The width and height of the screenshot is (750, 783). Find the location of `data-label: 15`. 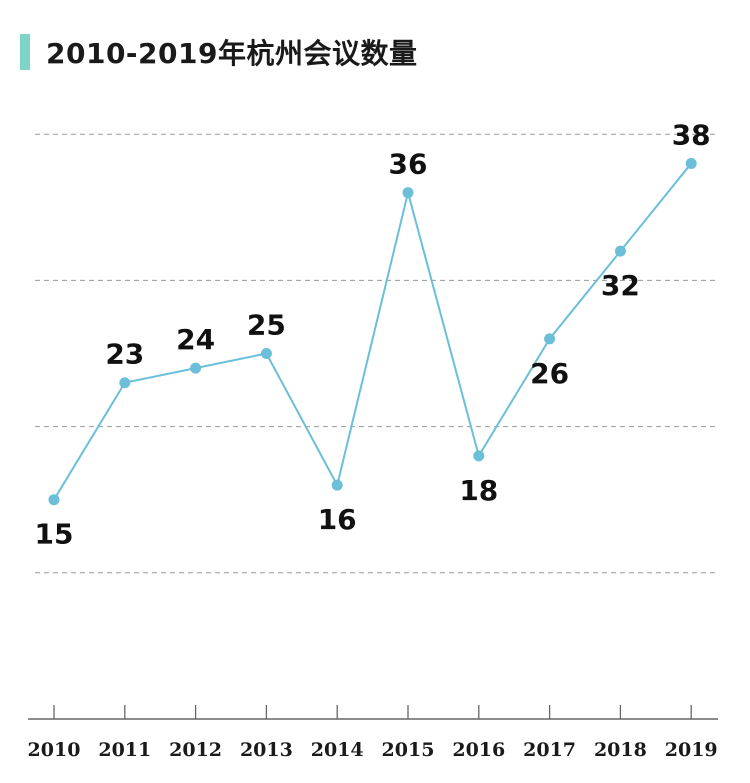

data-label: 15 is located at coordinates (54, 534).